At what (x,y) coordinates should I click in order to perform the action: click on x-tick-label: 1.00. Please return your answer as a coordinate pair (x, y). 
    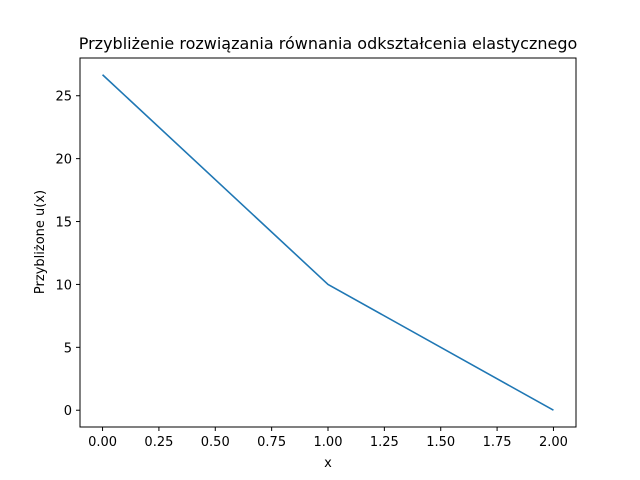
    Looking at the image, I should click on (328, 442).